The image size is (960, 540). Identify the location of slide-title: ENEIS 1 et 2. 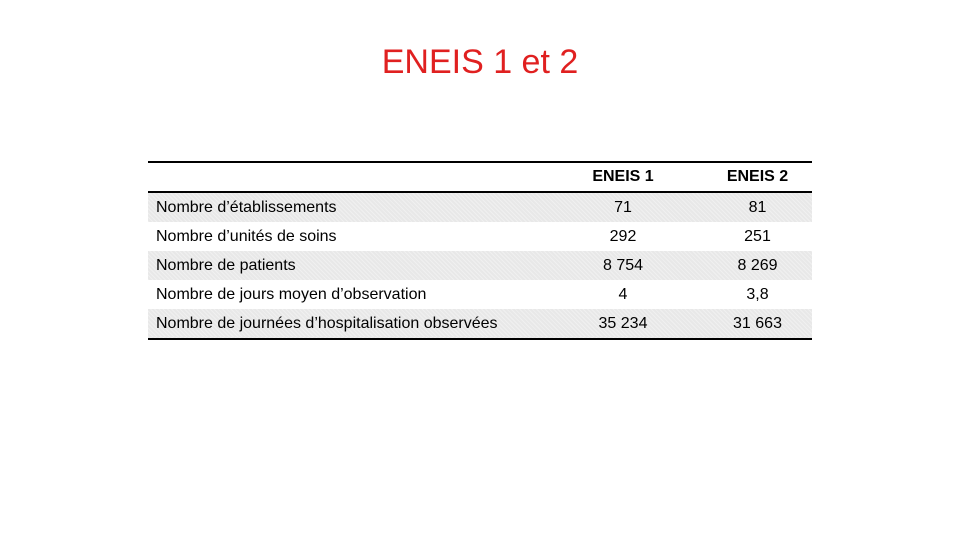
(480, 62).